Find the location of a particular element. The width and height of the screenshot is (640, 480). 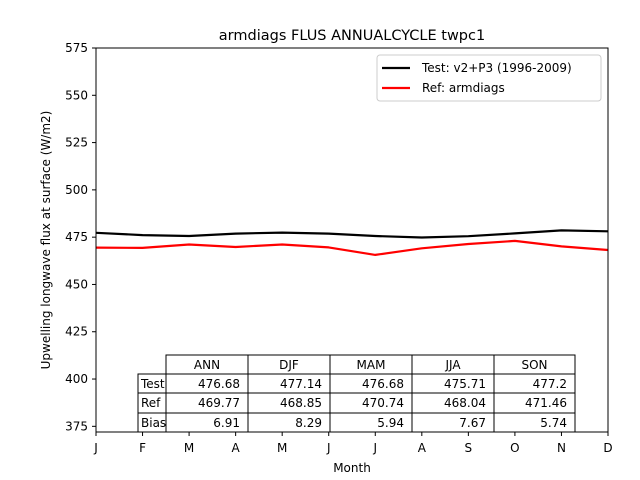

table-cell-value: 477.2 is located at coordinates (550, 384).